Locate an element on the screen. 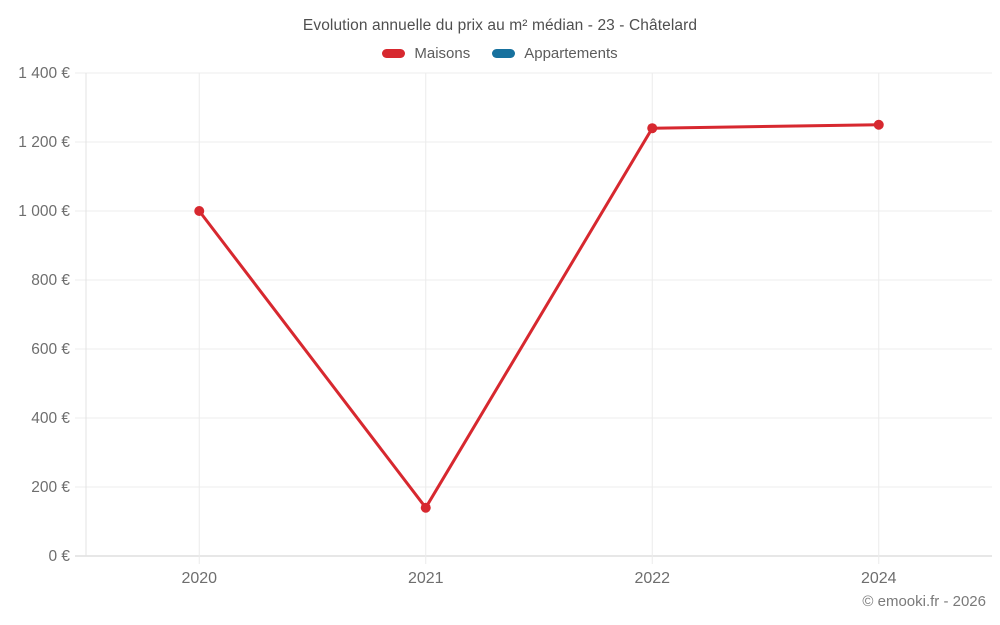 This screenshot has height=625, width=1000. y-tick-label: 600 € is located at coordinates (50, 349).